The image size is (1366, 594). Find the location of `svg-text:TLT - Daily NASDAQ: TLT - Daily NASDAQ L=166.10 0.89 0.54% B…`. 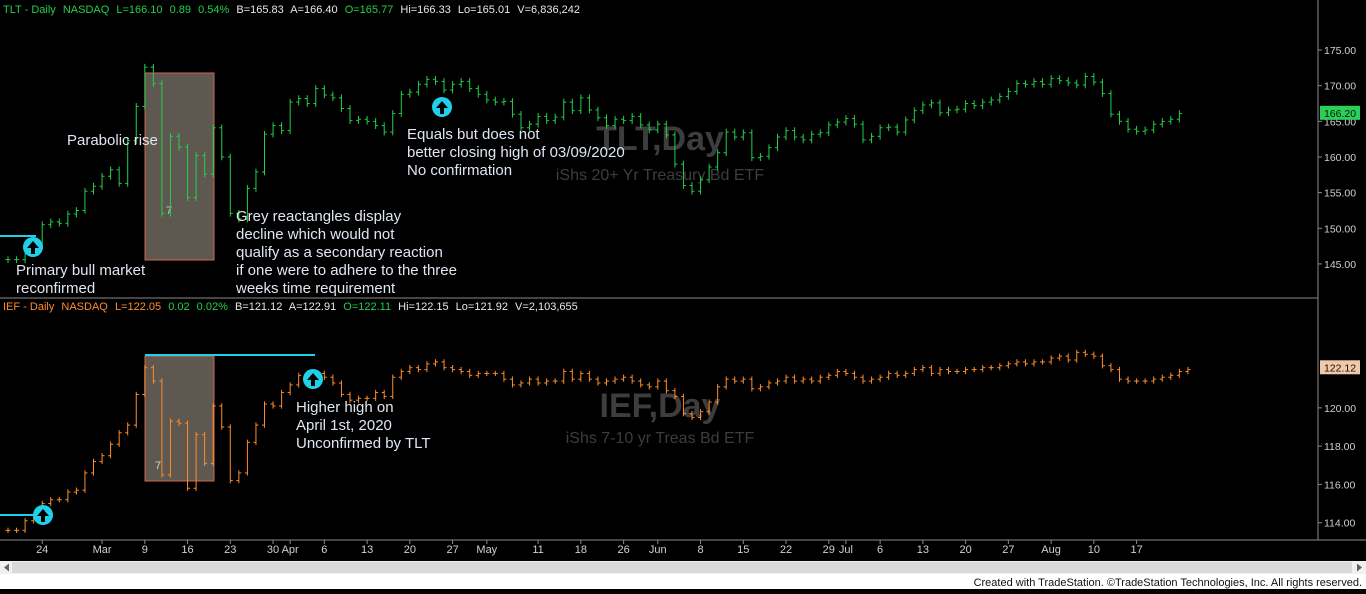

svg-text:TLT - Daily NASDAQ: TLT - Daily NASDAQ L=166.10 0.89 0.54% B… is located at coordinates (291, 10).